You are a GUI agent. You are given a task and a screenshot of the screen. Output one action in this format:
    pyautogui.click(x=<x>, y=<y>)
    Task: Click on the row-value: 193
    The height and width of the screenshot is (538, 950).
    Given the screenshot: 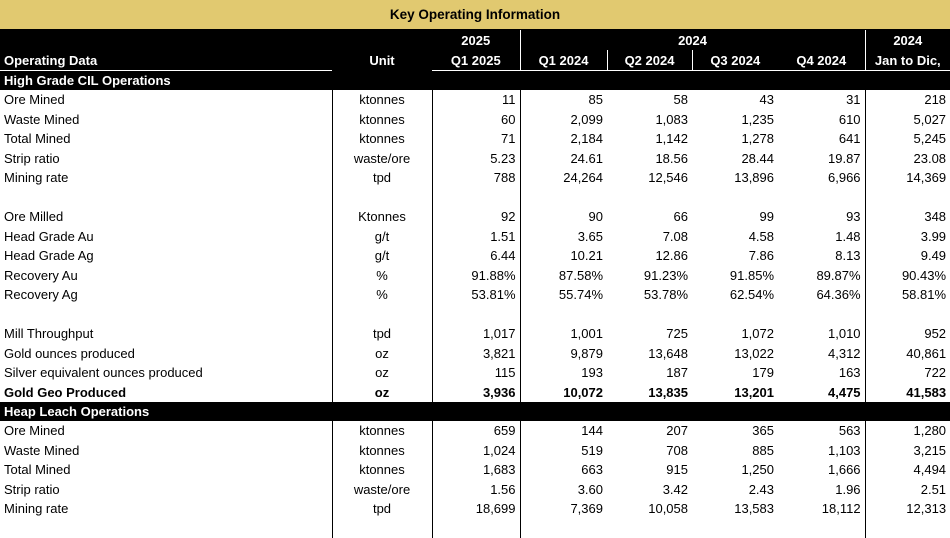 What is the action you would take?
    pyautogui.click(x=563, y=373)
    